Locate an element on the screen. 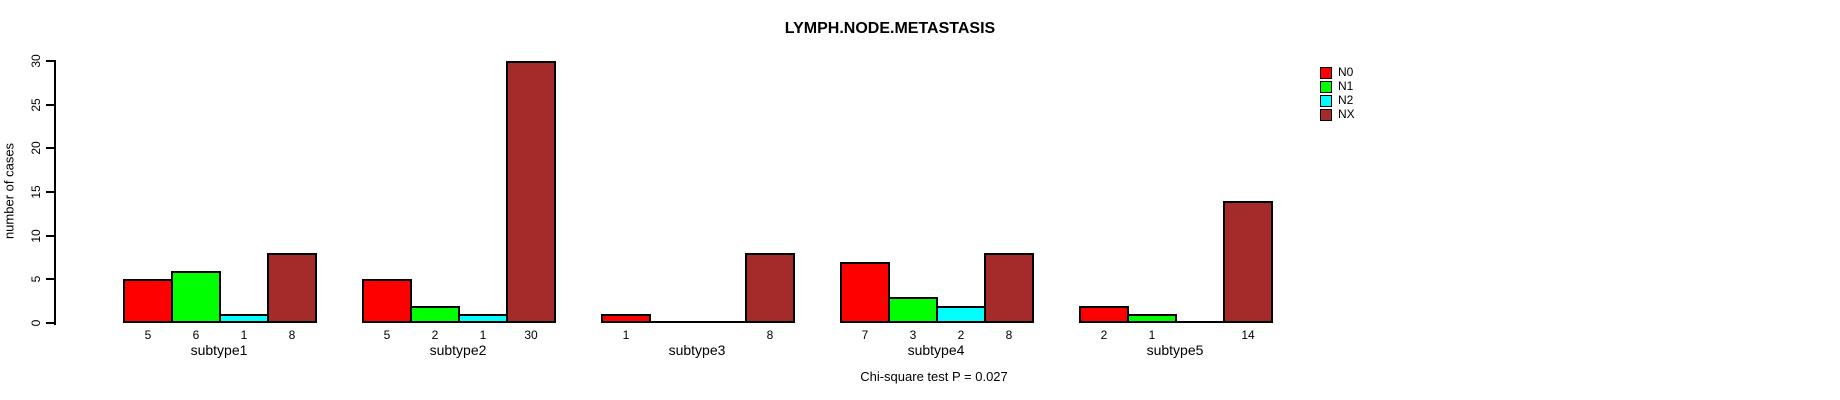 The height and width of the screenshot is (400, 1840). y-tick-label: 20 is located at coordinates (36, 148).